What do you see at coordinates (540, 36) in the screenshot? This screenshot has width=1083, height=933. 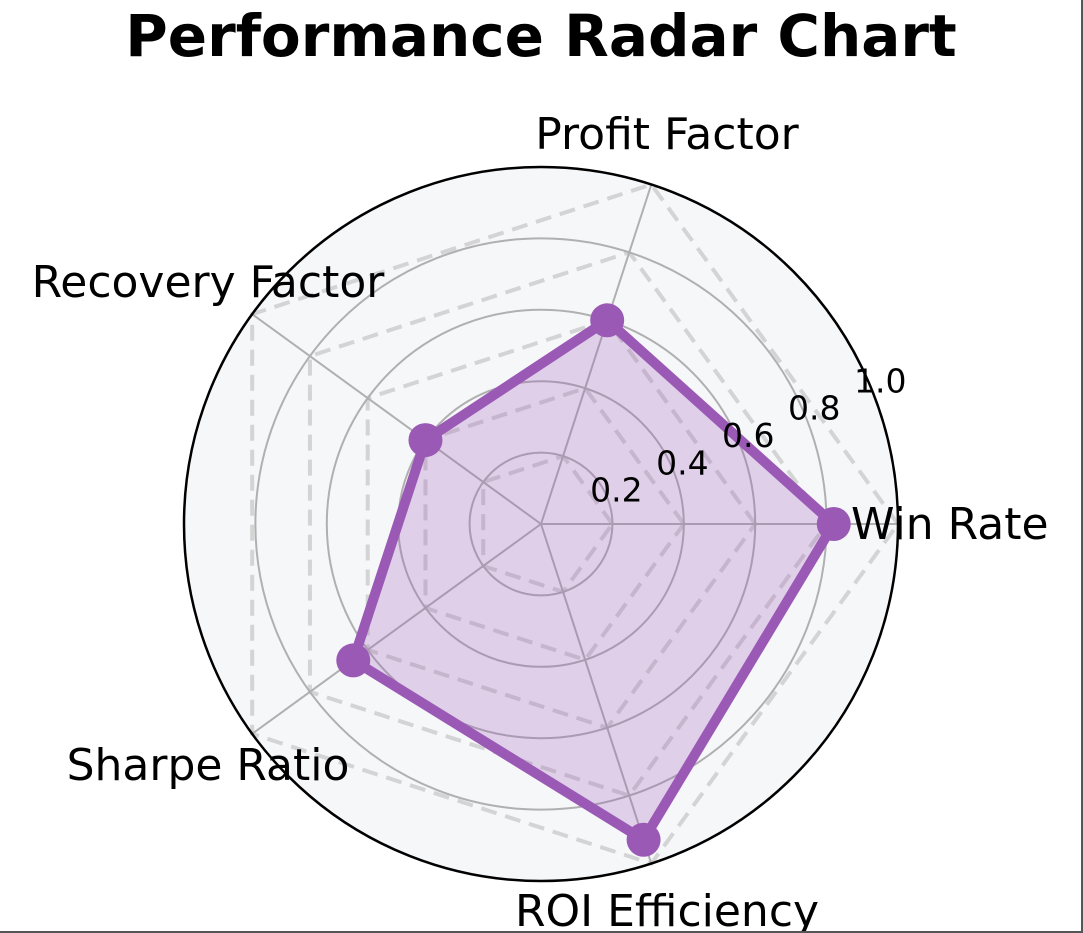 I see `chart-title: Performance Radar Chart` at bounding box center [540, 36].